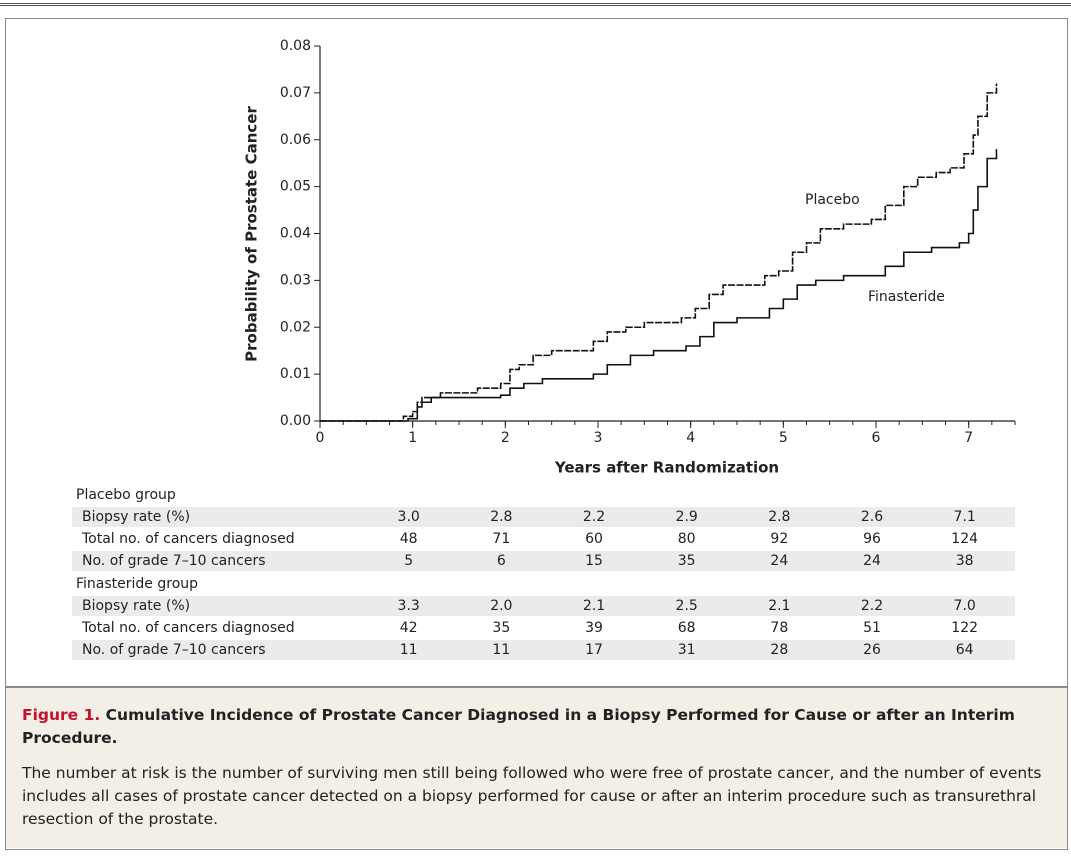  What do you see at coordinates (965, 517) in the screenshot?
I see `cell: 7.1` at bounding box center [965, 517].